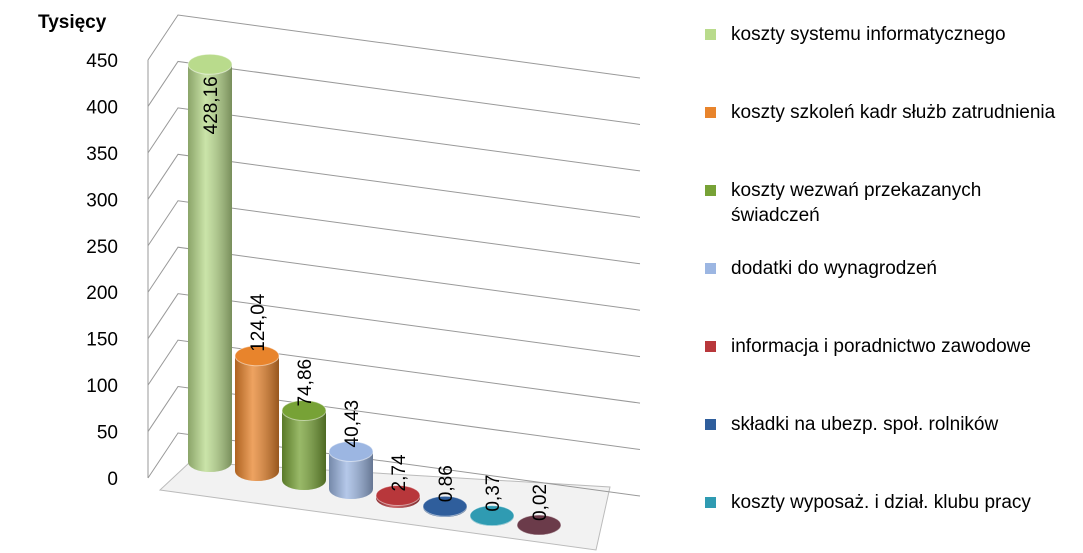 The width and height of the screenshot is (1083, 553). I want to click on y-tick-label: 450, so click(102, 61).